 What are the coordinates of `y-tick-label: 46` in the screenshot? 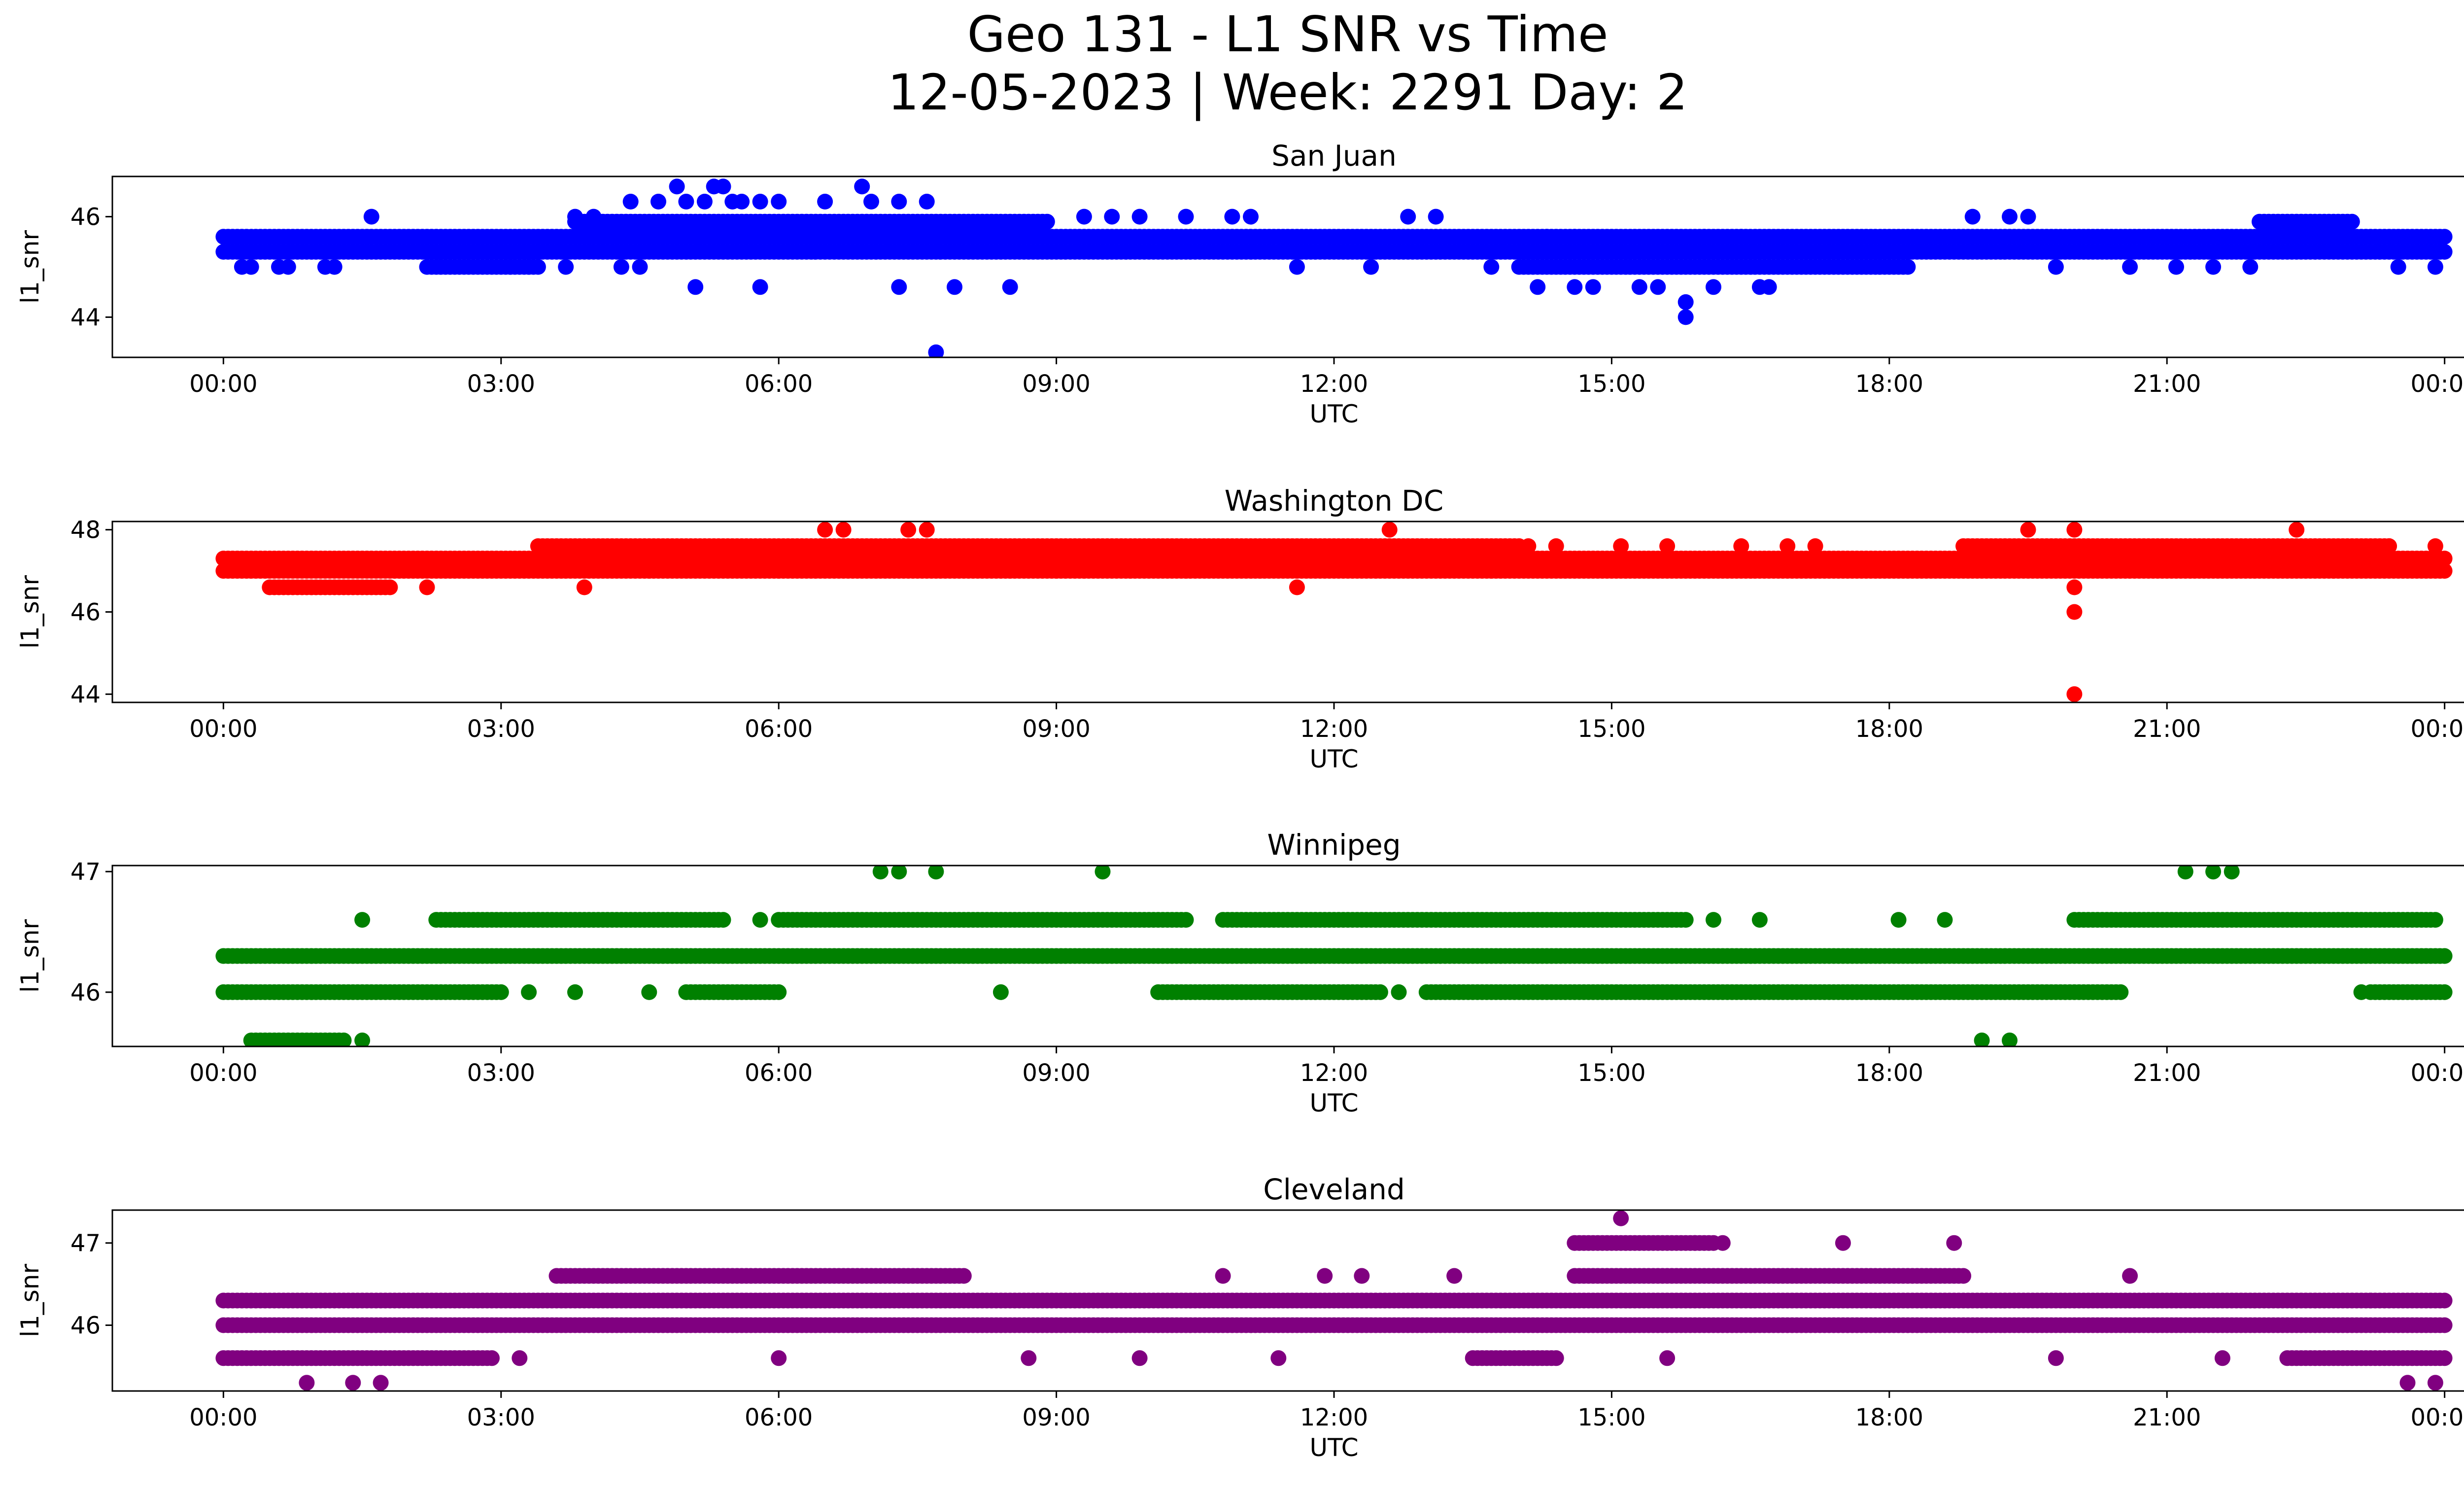 It's located at (85, 612).